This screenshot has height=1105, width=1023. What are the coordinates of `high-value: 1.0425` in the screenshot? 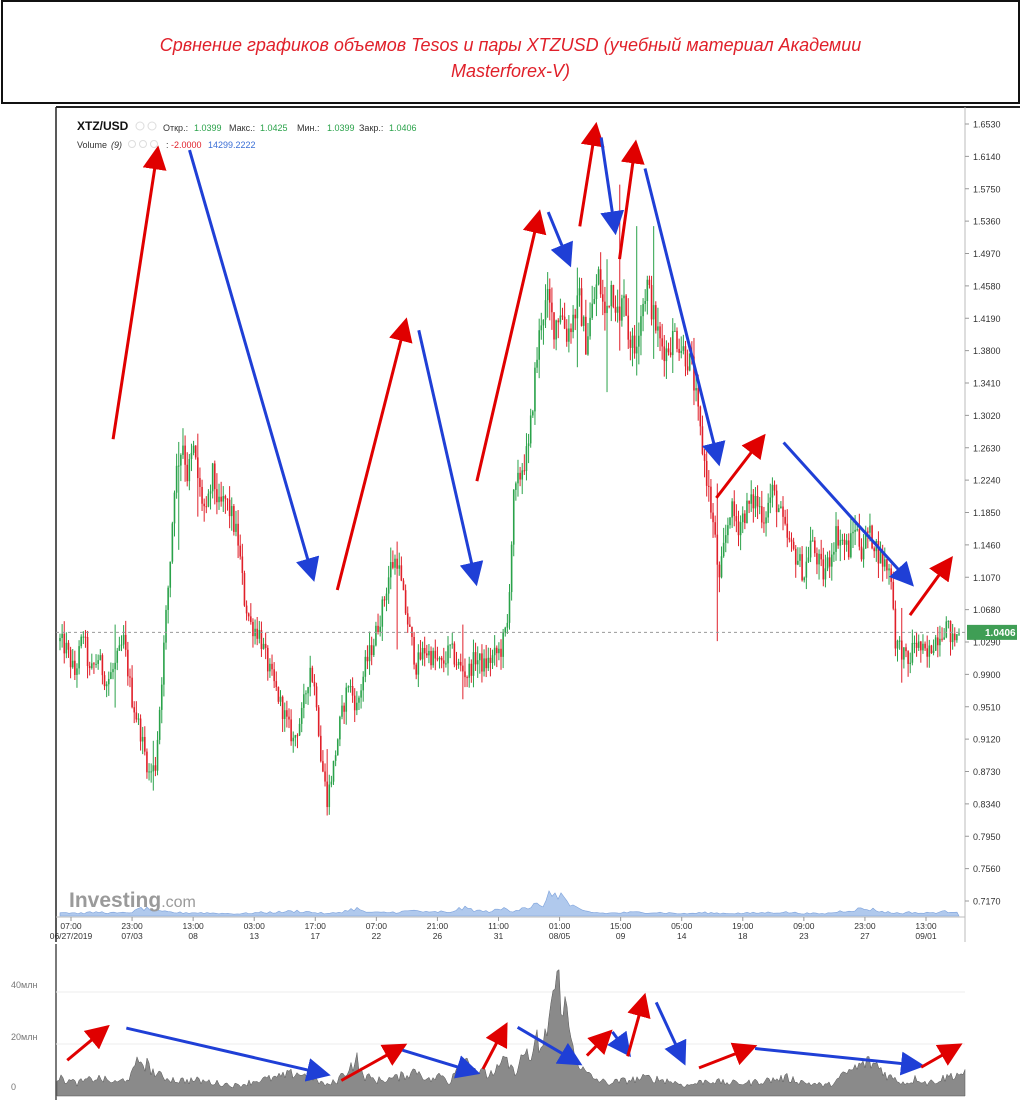 It's located at (274, 128).